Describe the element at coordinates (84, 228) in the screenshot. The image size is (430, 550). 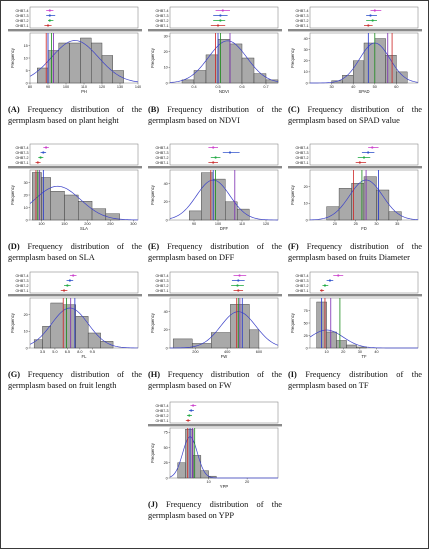
I see `x-axis-label: SLA` at that location.